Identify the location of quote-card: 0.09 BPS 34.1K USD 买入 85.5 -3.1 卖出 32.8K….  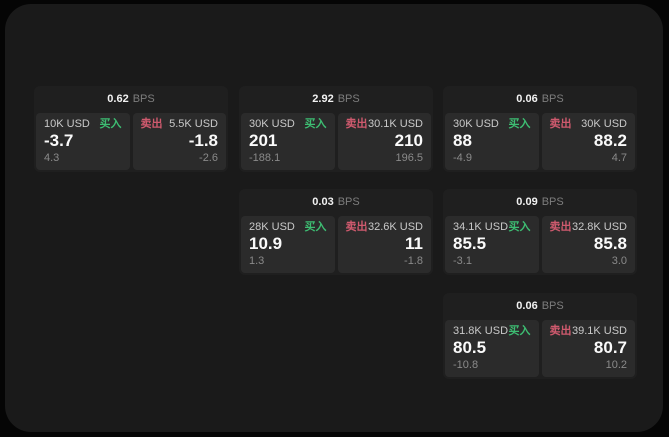
(540, 232).